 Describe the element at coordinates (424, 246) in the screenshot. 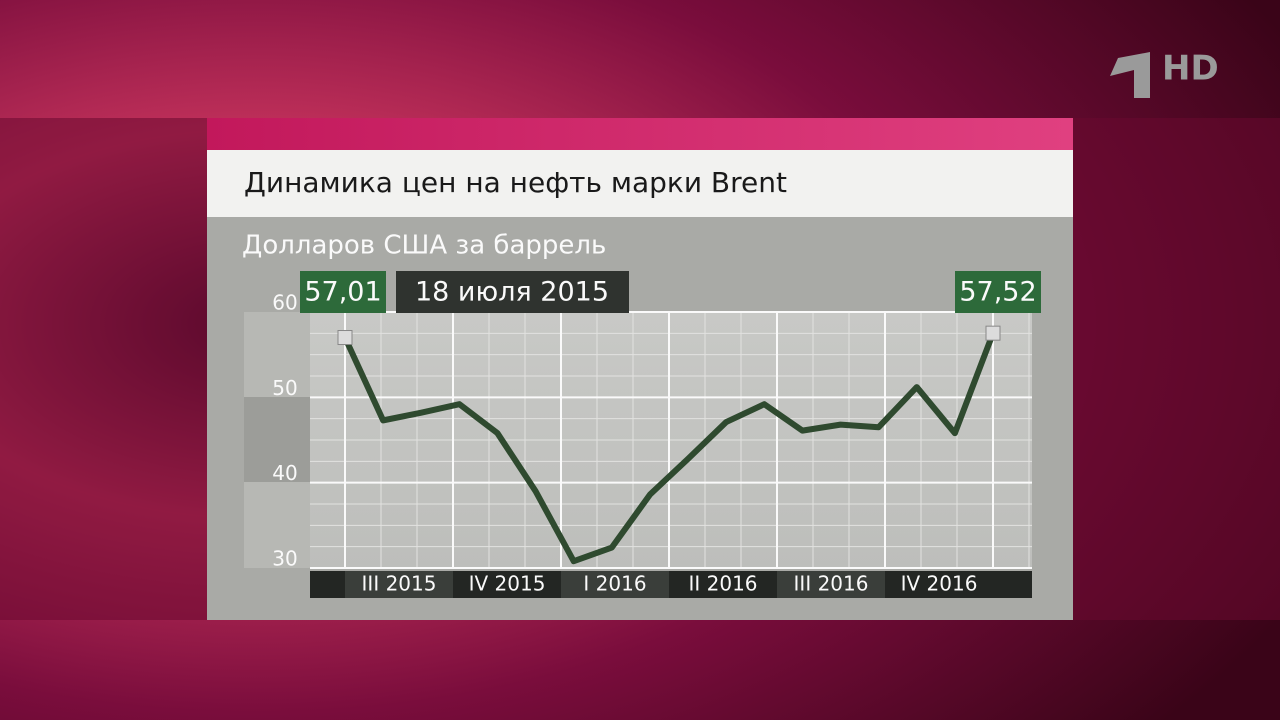

I see `chart-subtitle: Долларов США за баррель` at that location.